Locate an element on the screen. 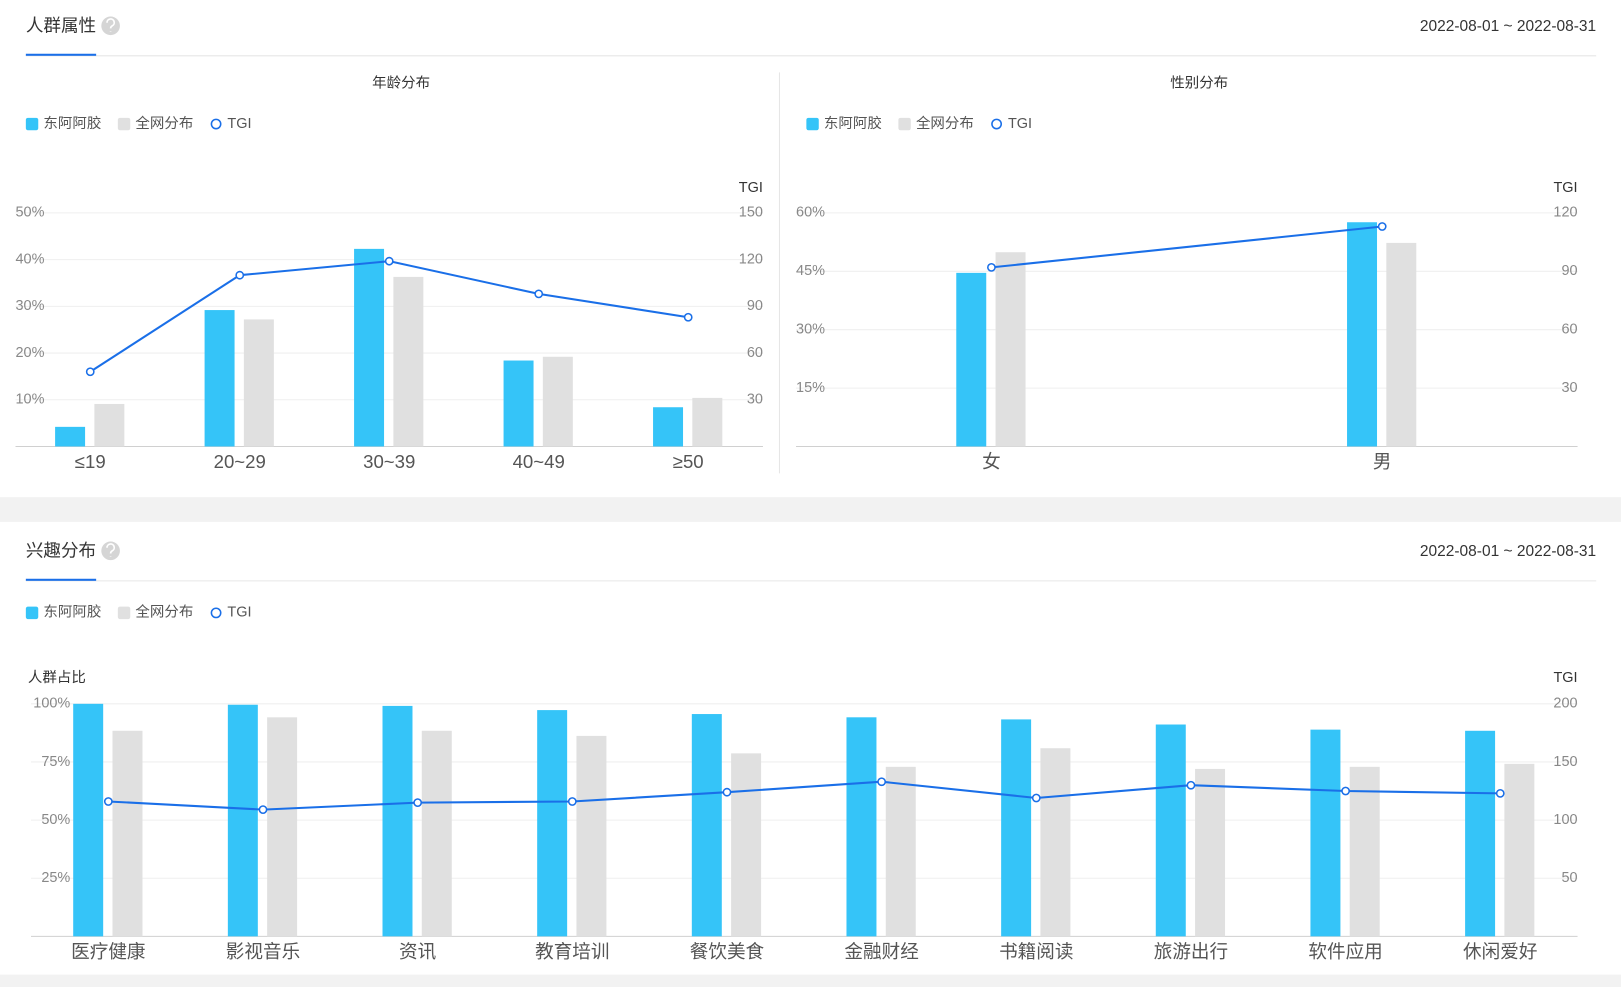 The image size is (1621, 987). x-tick-label: 教育培训 is located at coordinates (572, 951).